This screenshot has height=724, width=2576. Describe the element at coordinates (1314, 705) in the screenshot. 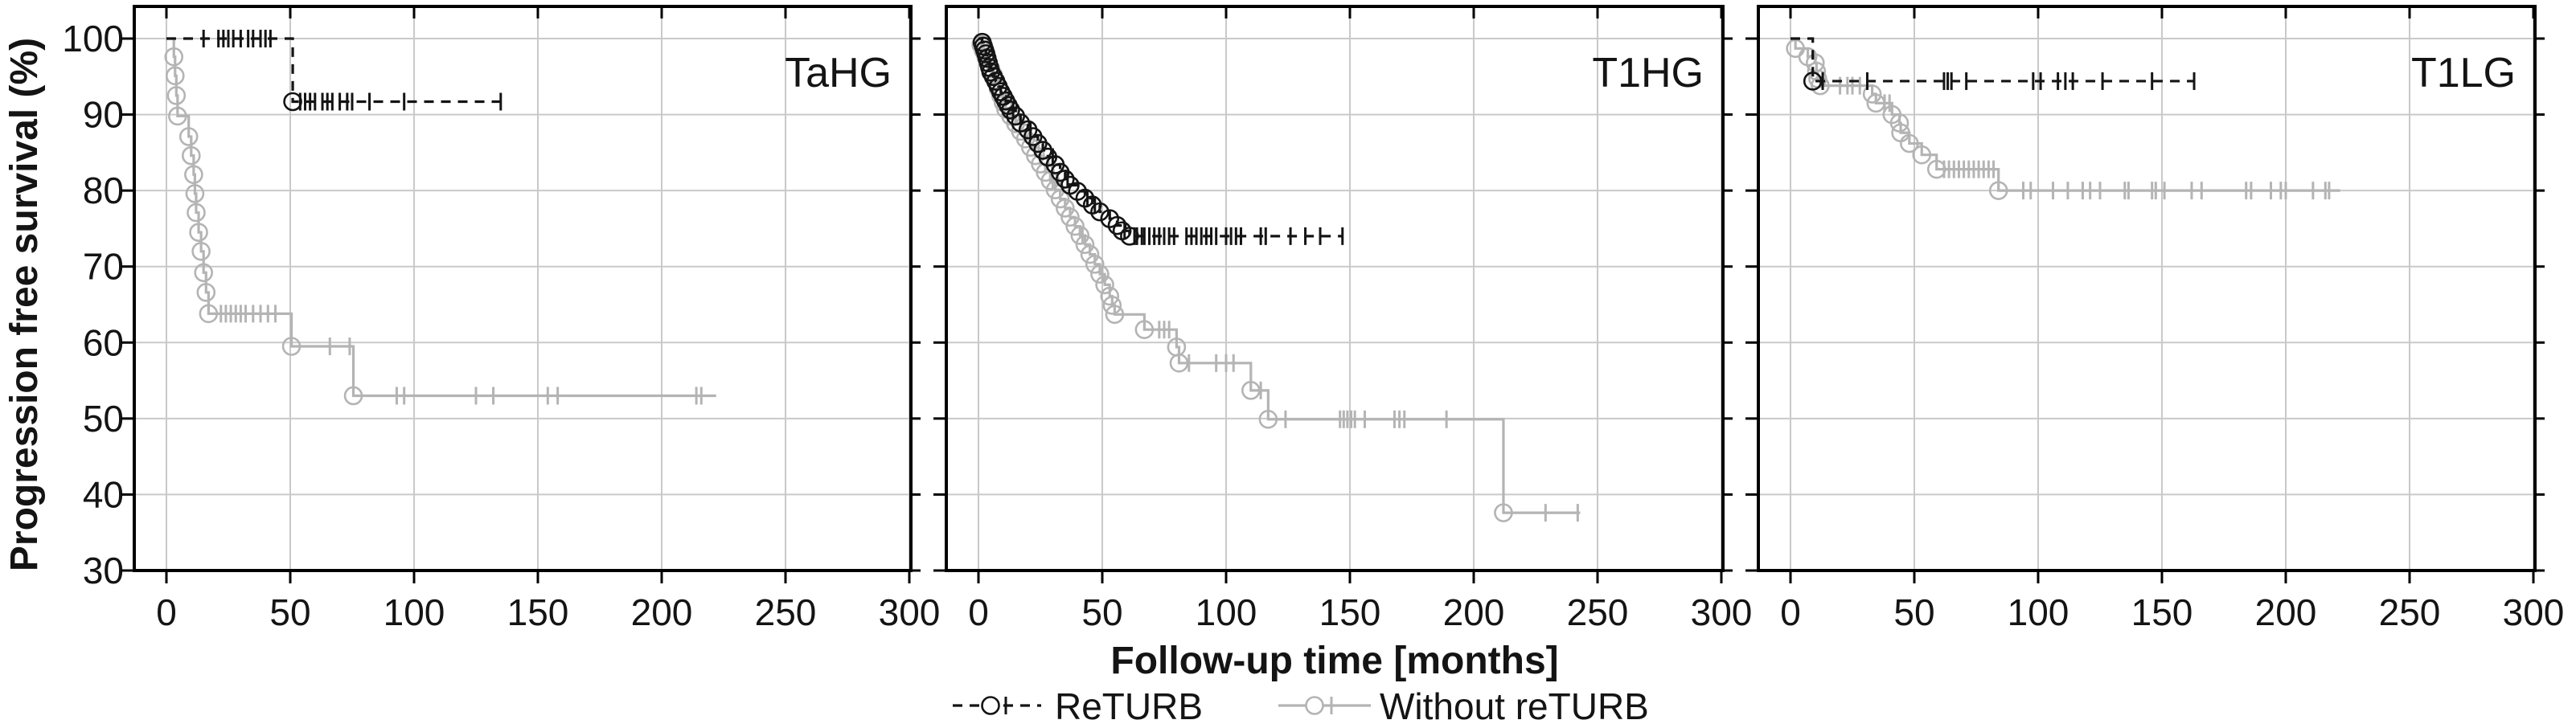

I see `without-returb-legend-marker-icon` at that location.